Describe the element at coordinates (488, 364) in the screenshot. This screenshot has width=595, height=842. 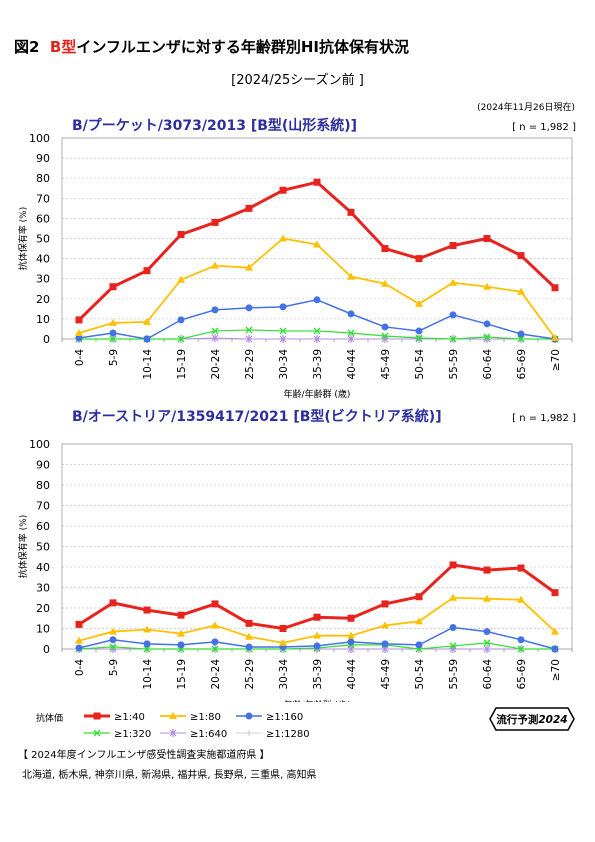
I see `x-tick-label: 60-64` at that location.